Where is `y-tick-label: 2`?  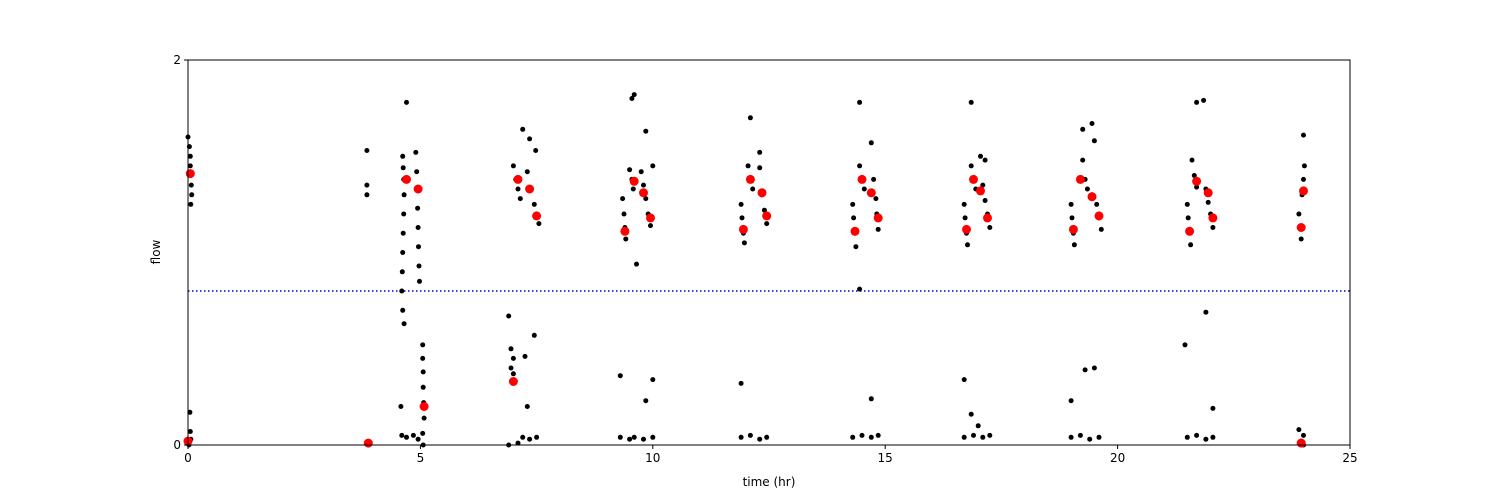 y-tick-label: 2 is located at coordinates (177, 60).